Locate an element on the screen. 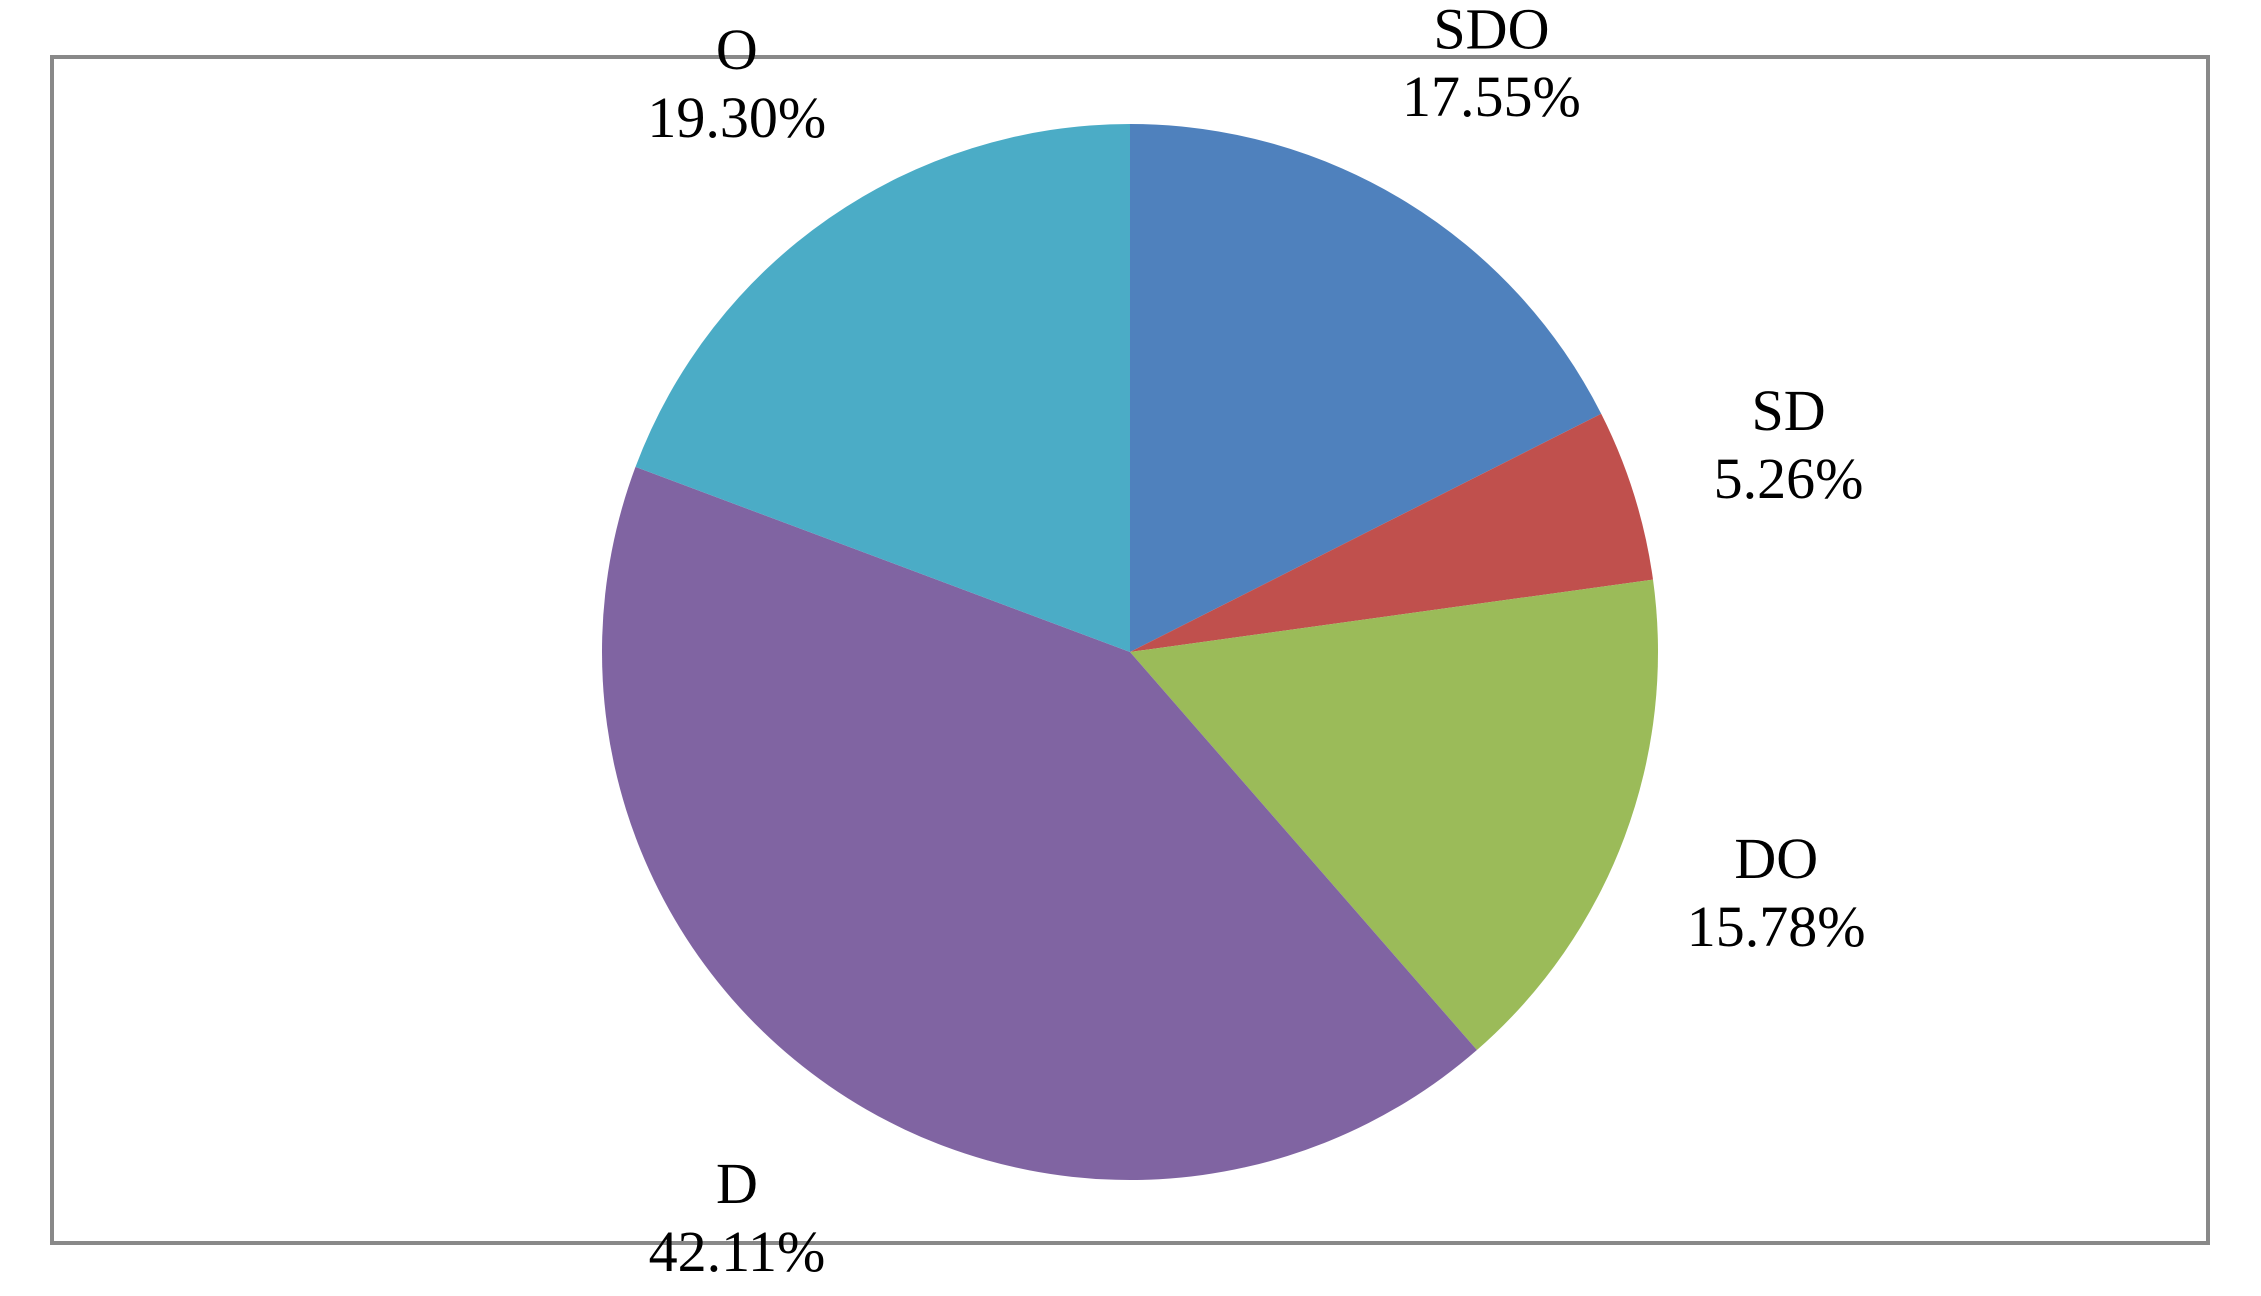  pie-slice-sdo is located at coordinates (1366, 388).